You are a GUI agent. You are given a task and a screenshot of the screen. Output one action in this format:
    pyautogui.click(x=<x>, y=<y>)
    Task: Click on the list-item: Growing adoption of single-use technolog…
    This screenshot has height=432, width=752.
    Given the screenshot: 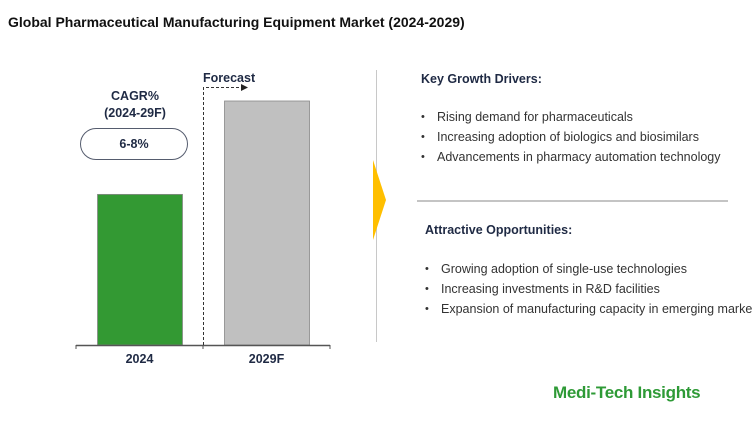 What is the action you would take?
    pyautogui.click(x=588, y=269)
    